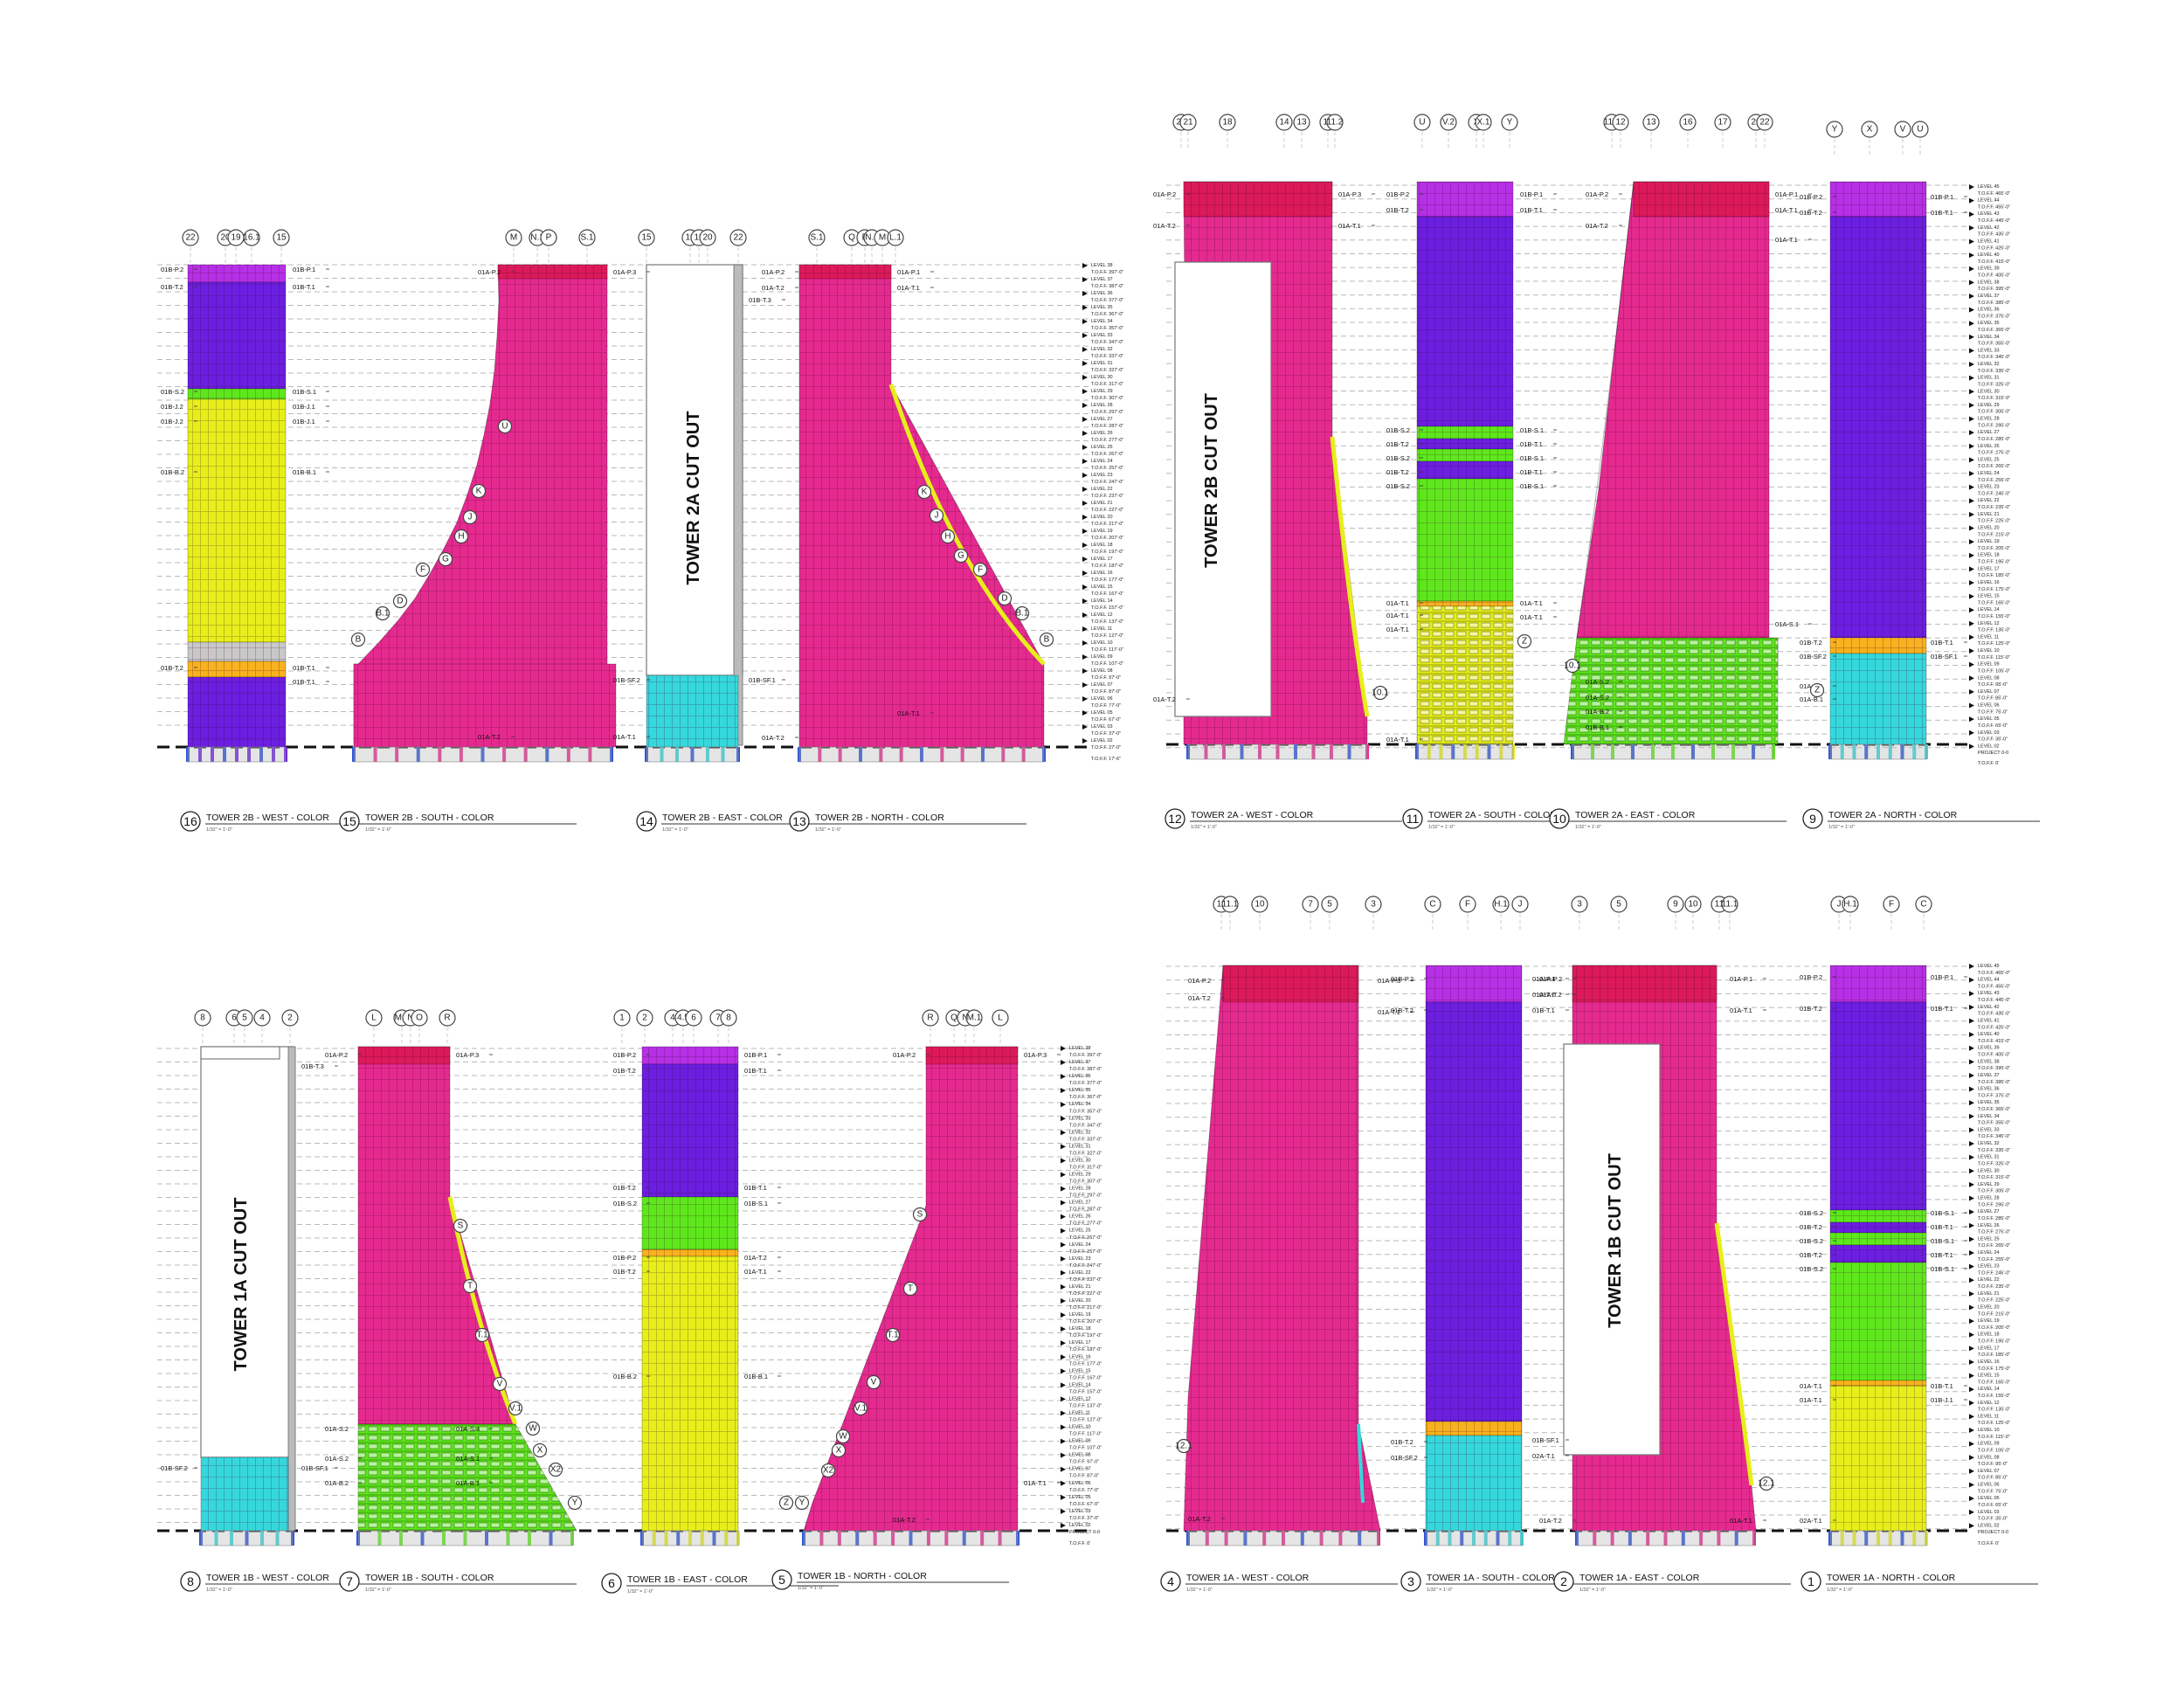 The height and width of the screenshot is (1688, 2184). I want to click on grid-bubble-label: 17, so click(1722, 123).